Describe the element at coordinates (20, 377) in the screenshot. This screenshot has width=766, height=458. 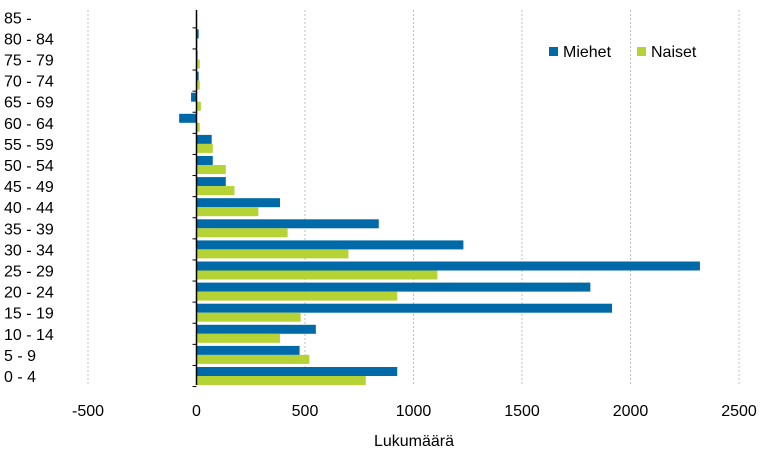
I see `y-tick-label: 0 - 4` at that location.